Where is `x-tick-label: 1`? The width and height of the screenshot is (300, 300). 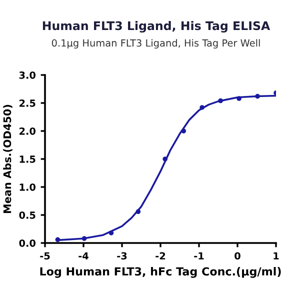
x-tick-label: 1 is located at coordinates (276, 256).